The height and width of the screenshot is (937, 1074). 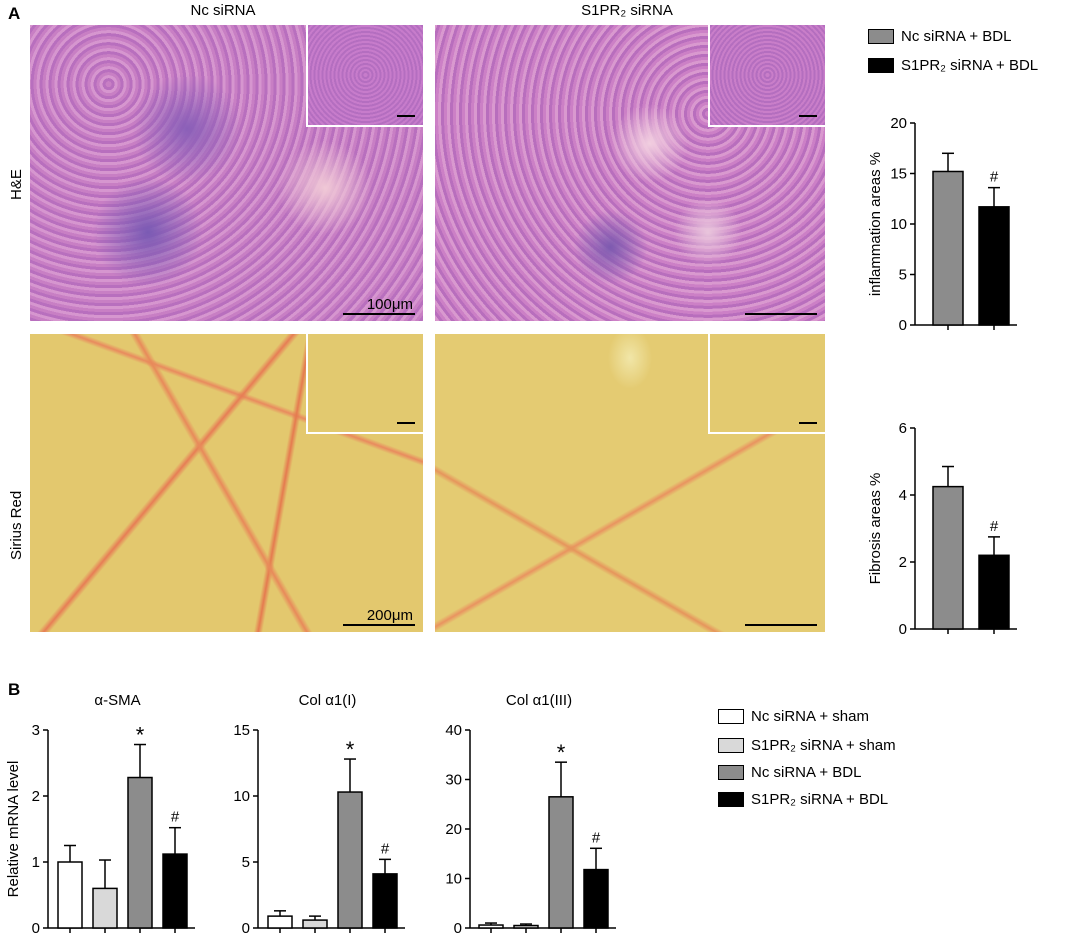 What do you see at coordinates (36, 730) in the screenshot?
I see `y-tick-label: 3` at bounding box center [36, 730].